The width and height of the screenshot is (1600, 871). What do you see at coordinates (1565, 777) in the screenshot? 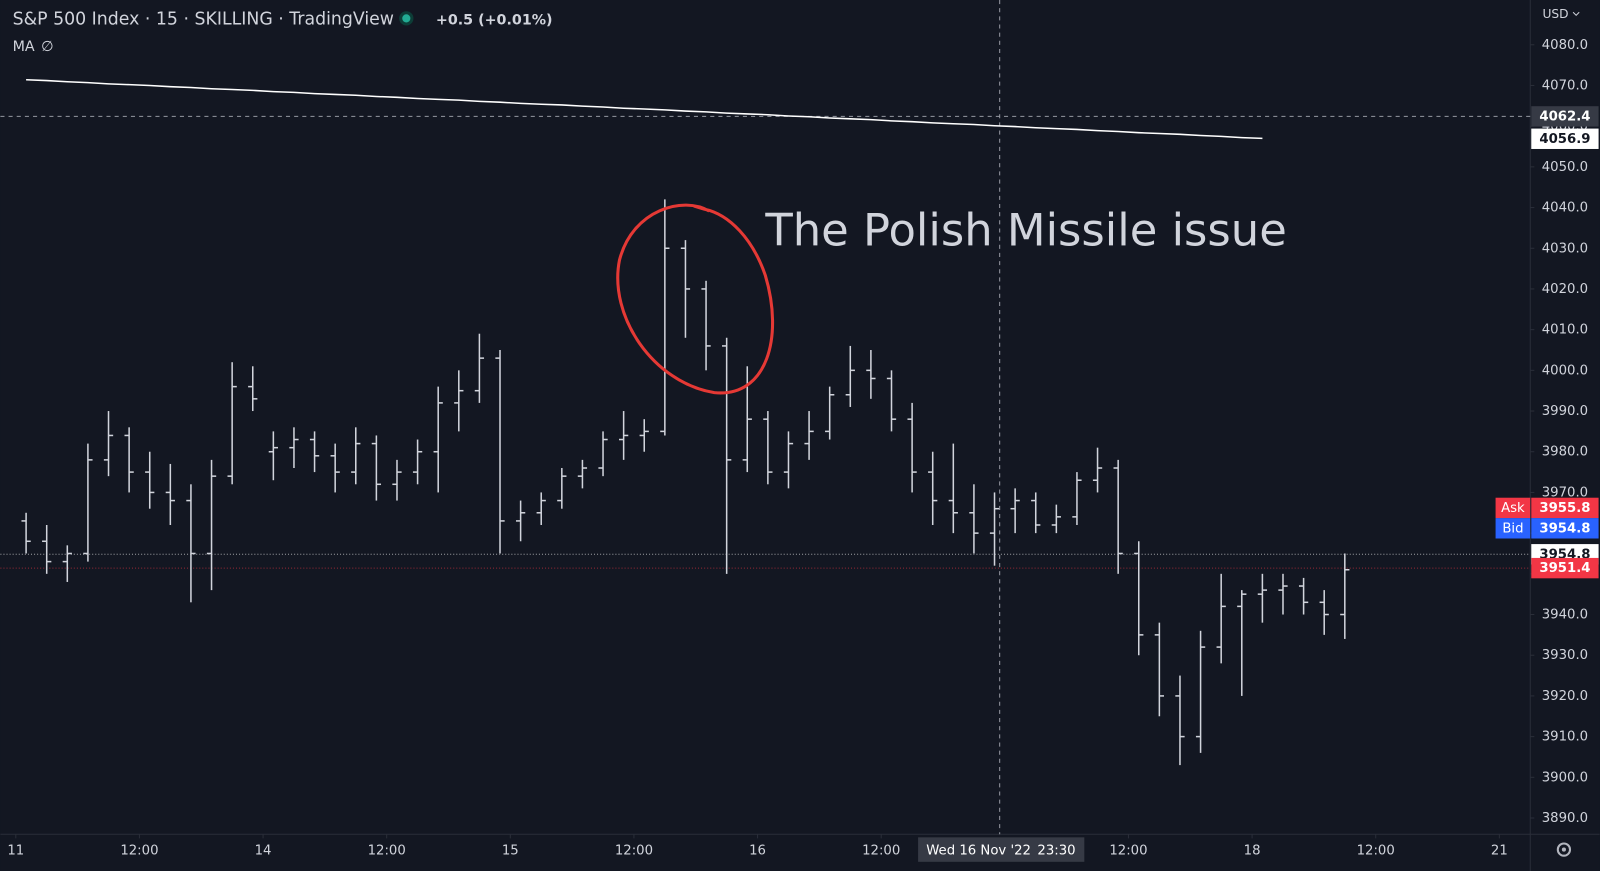
I see `y-tick-label: 3900.0` at bounding box center [1565, 777].